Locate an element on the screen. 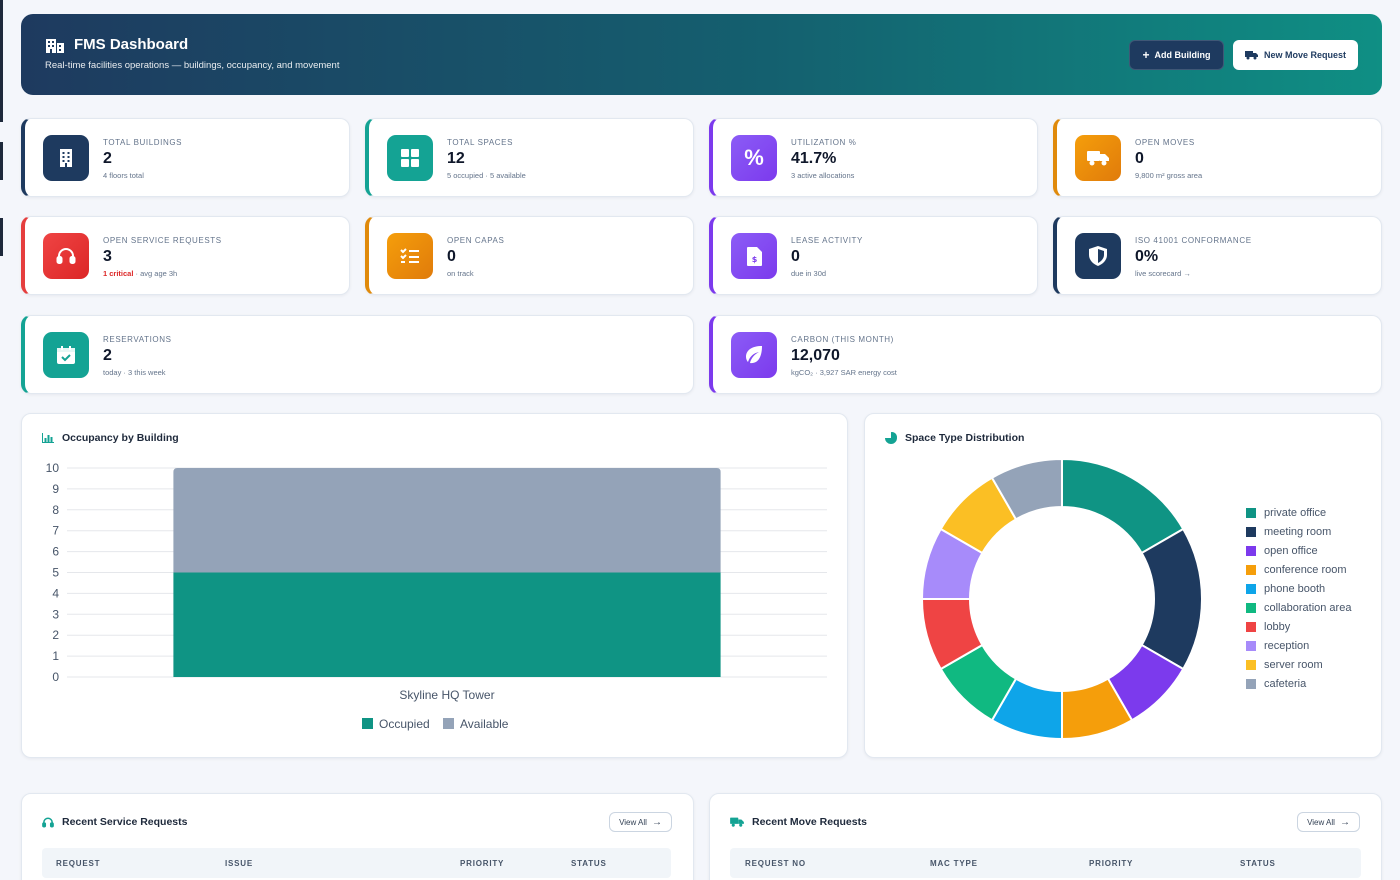  legend-item-available: Available is located at coordinates (476, 724).